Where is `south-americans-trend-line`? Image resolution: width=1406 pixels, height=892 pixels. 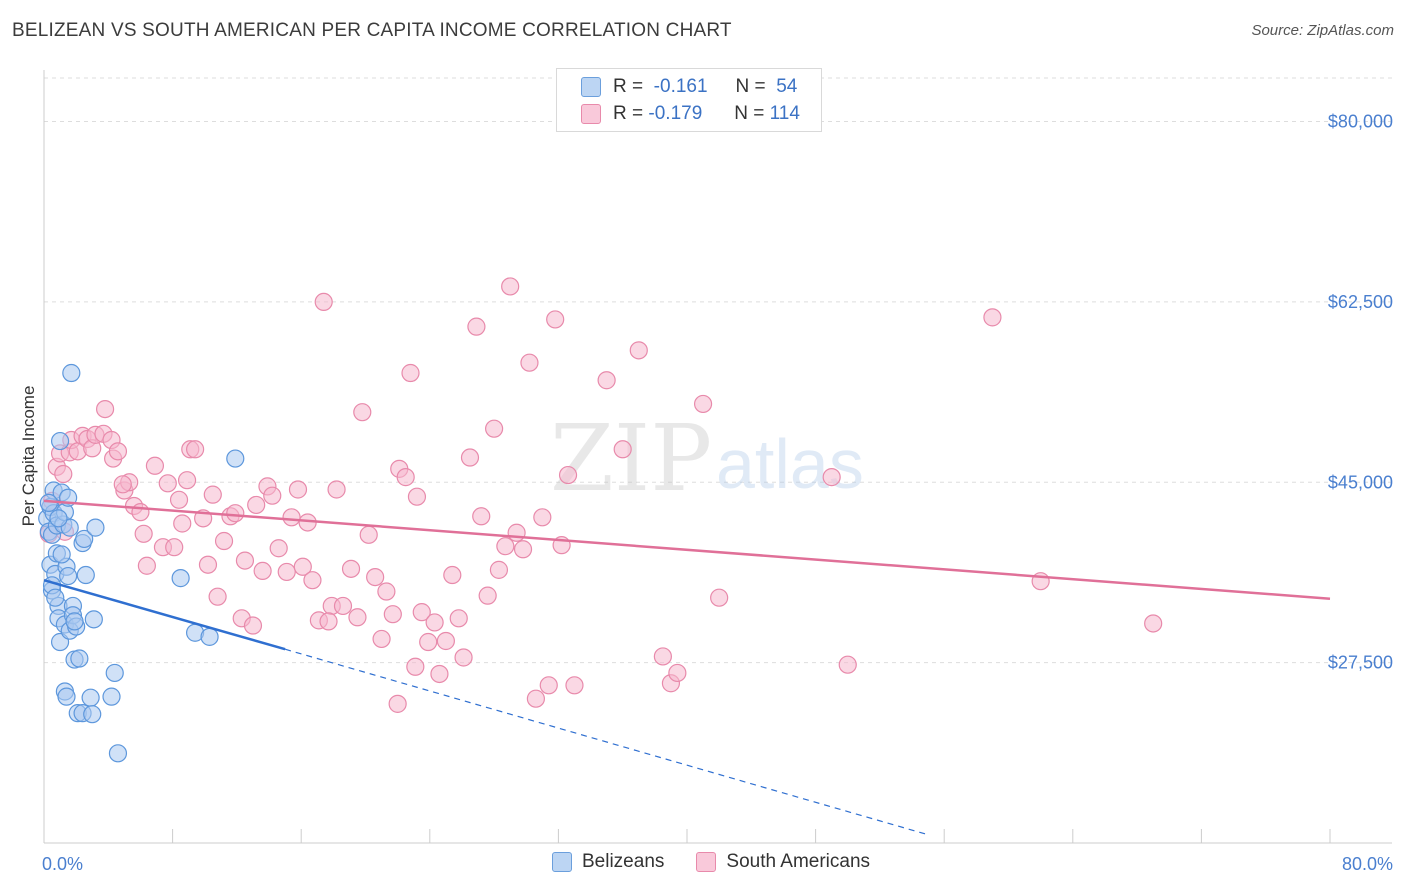 south-americans-trend-line is located at coordinates (687, 549).